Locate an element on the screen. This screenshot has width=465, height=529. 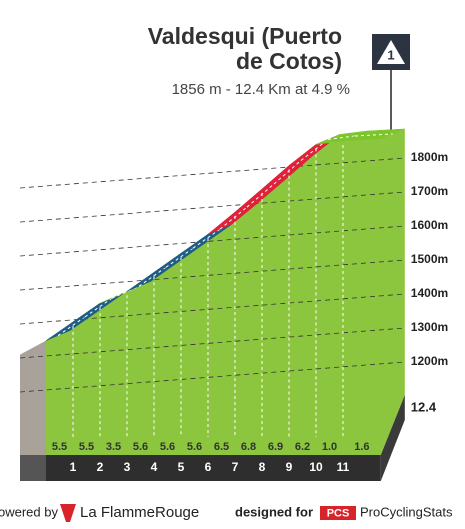
x-tick-label: 5 is located at coordinates (181, 467).